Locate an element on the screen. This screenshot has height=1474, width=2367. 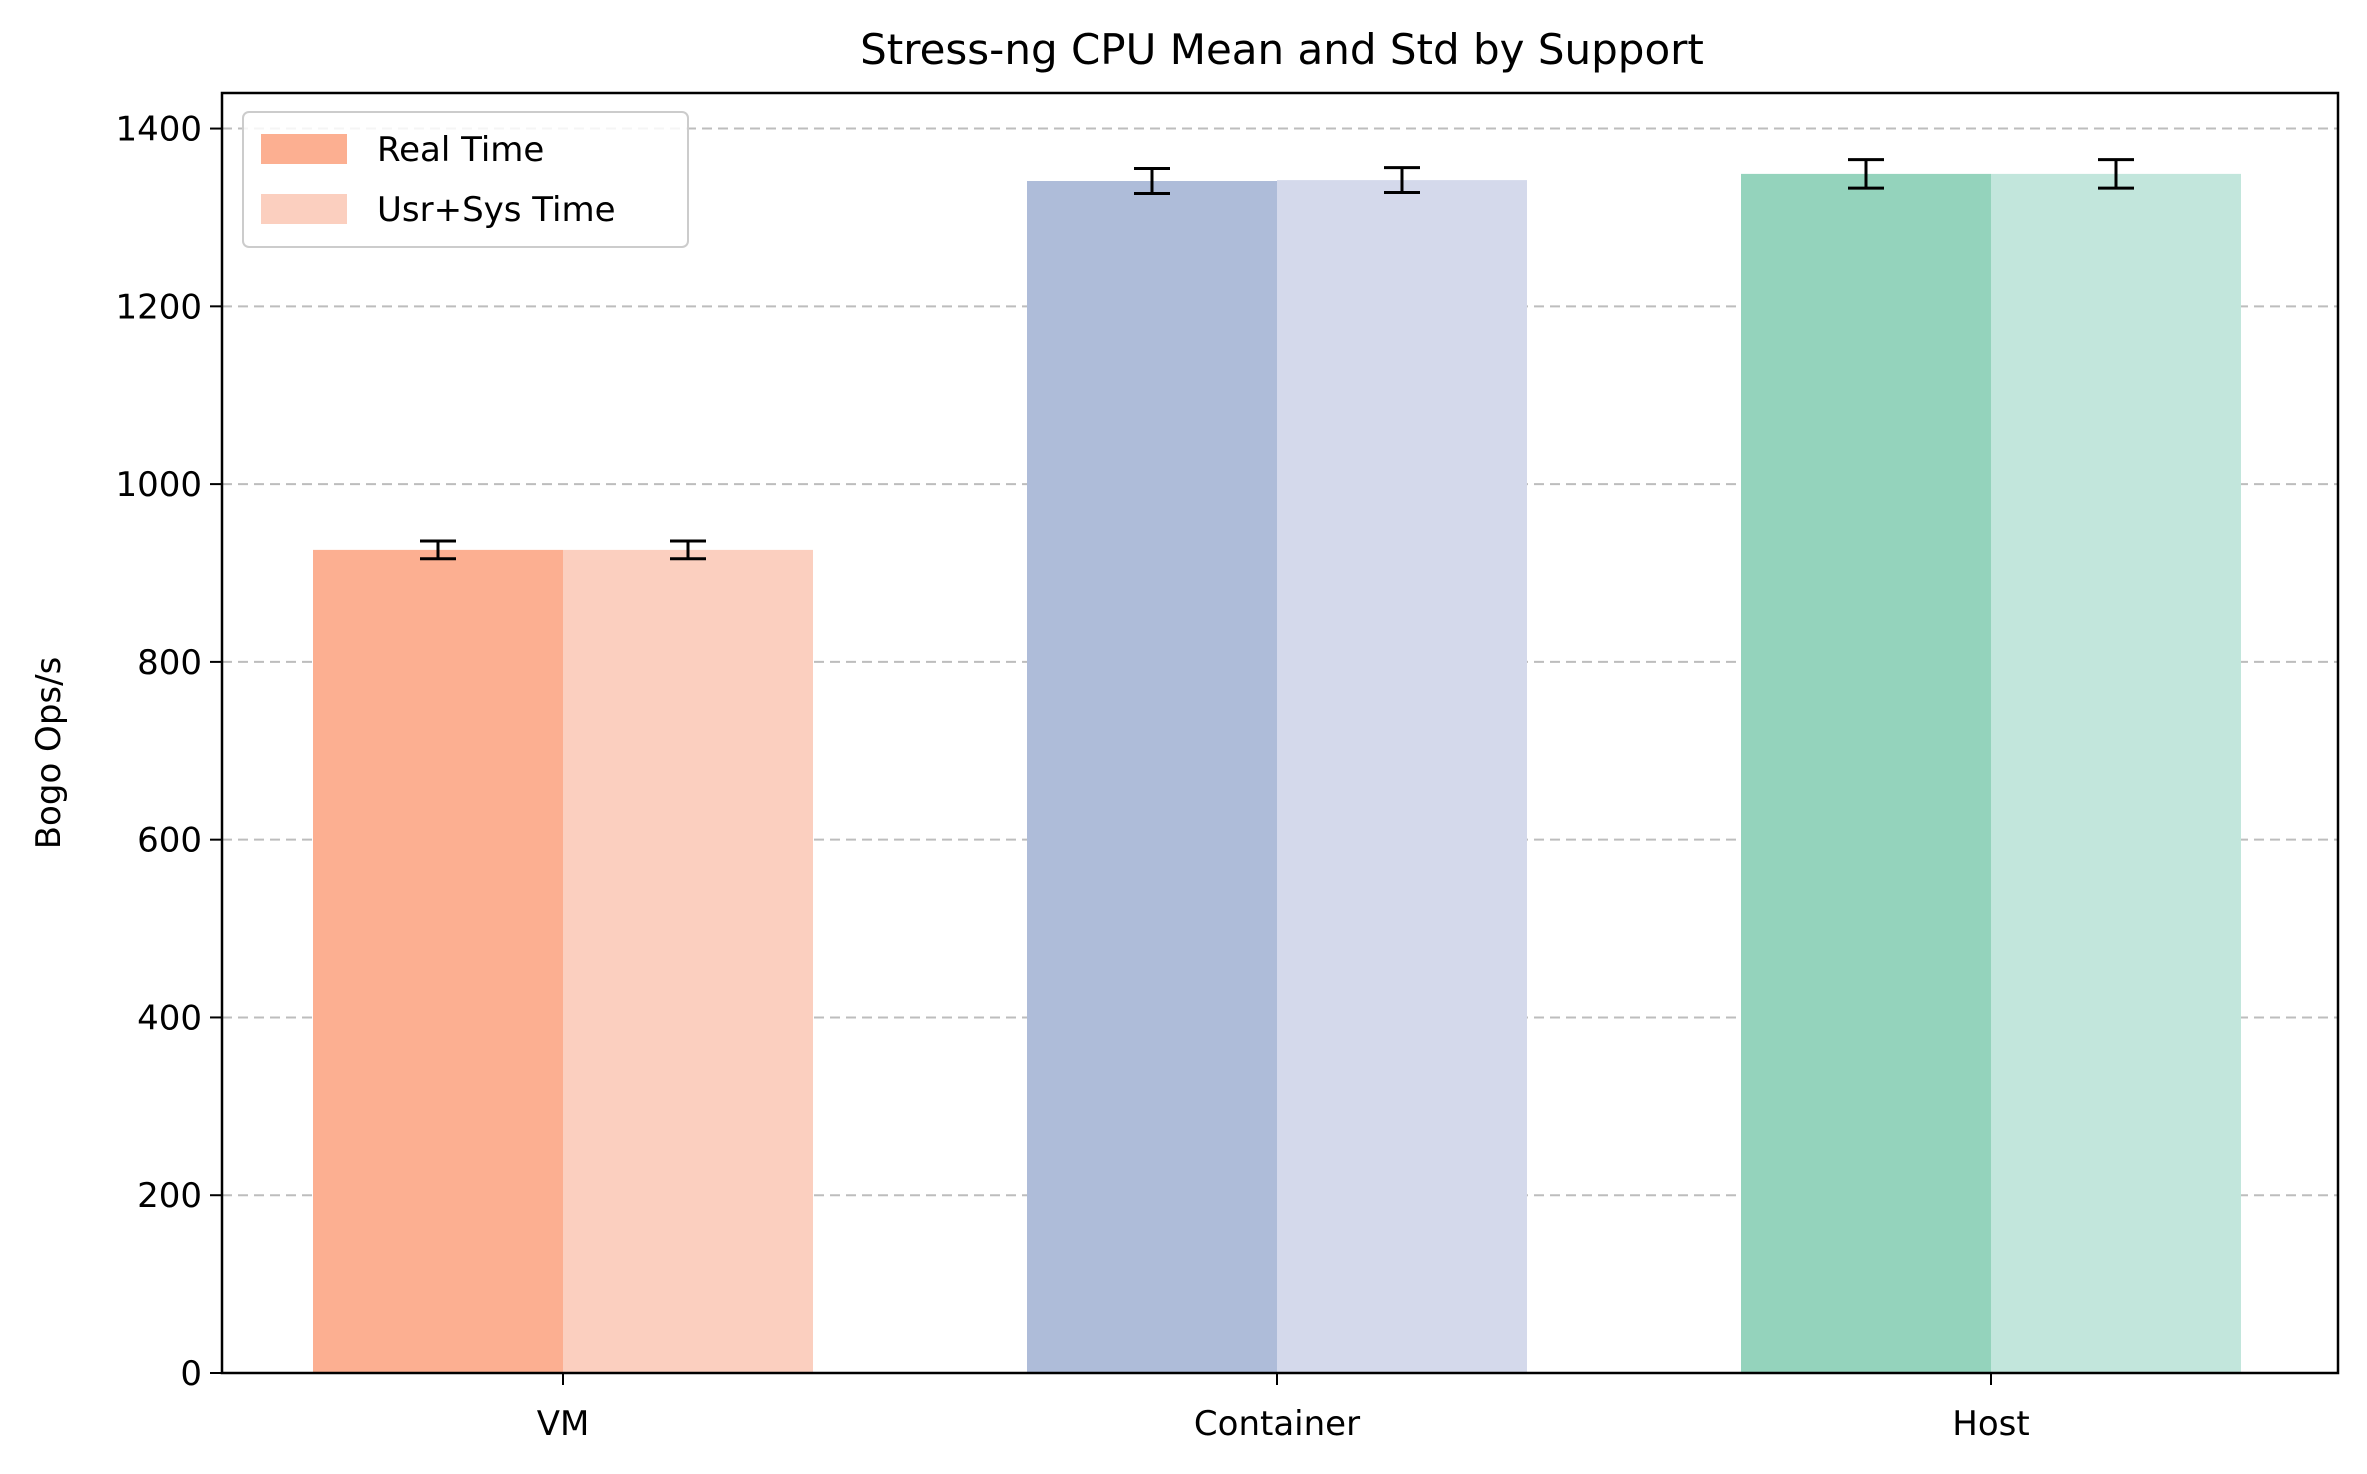
y-tick-label: 800 is located at coordinates (169, 663).